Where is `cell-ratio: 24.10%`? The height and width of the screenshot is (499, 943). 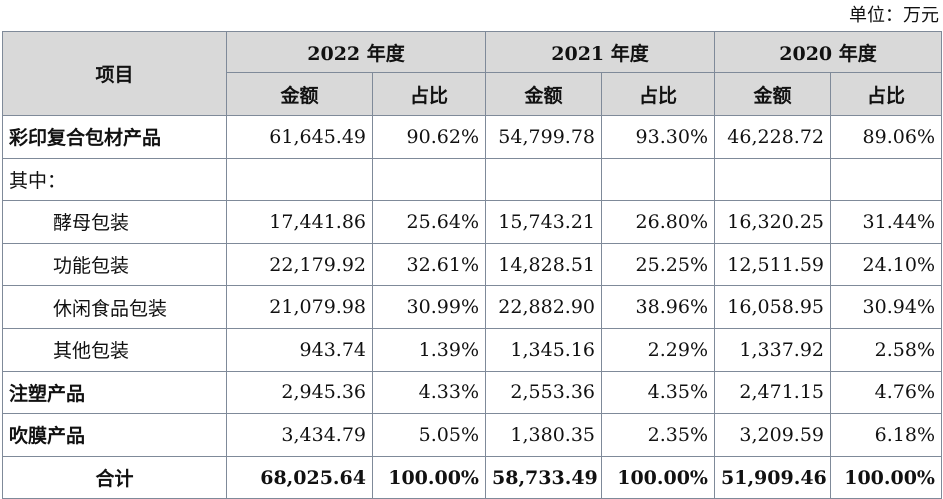
cell-ratio: 24.10% is located at coordinates (886, 264).